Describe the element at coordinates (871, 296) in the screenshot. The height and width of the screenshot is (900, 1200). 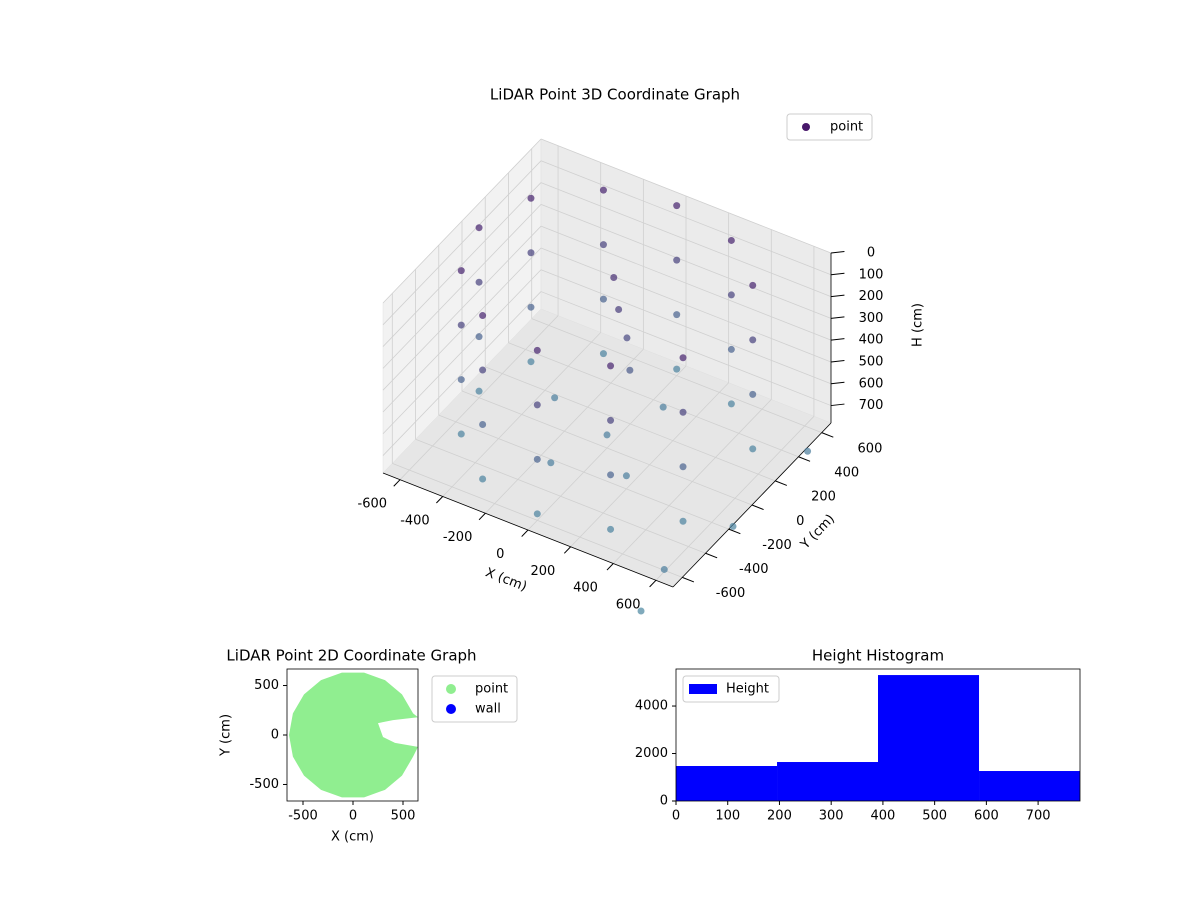
I see `z-tick-label: 200` at that location.